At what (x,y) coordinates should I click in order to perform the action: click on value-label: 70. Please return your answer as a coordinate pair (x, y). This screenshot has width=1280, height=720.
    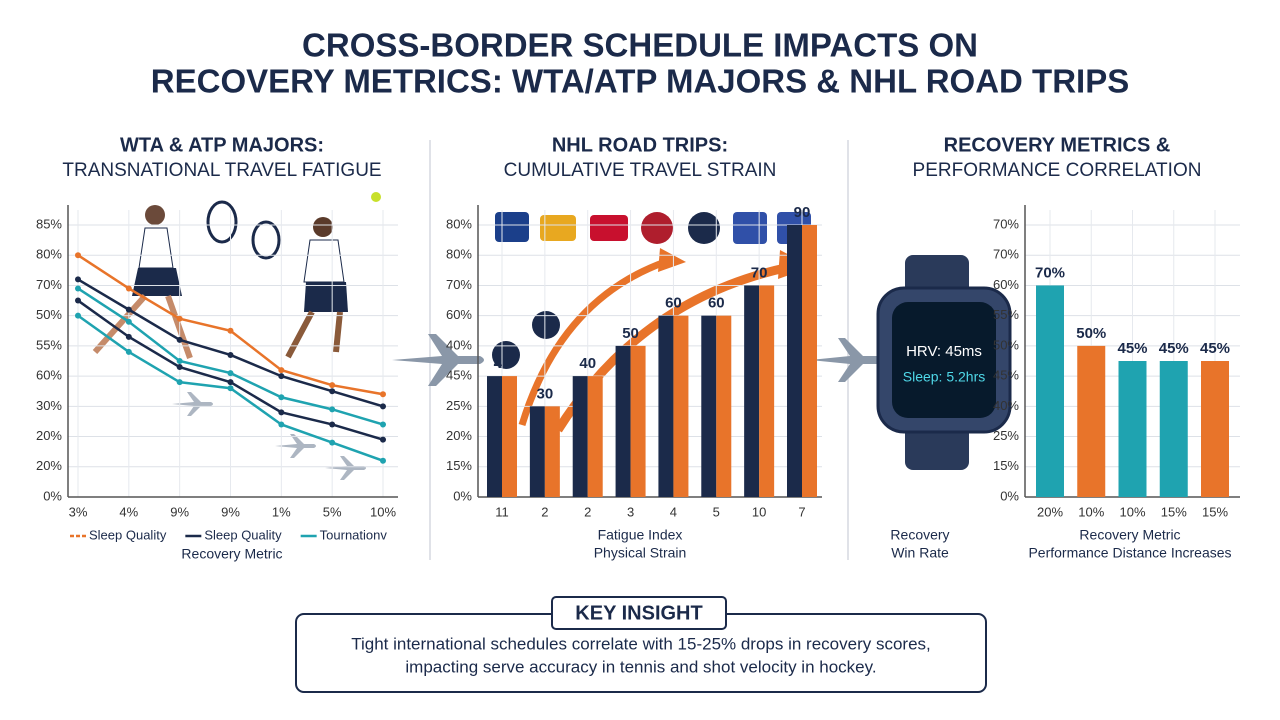
    Looking at the image, I should click on (759, 272).